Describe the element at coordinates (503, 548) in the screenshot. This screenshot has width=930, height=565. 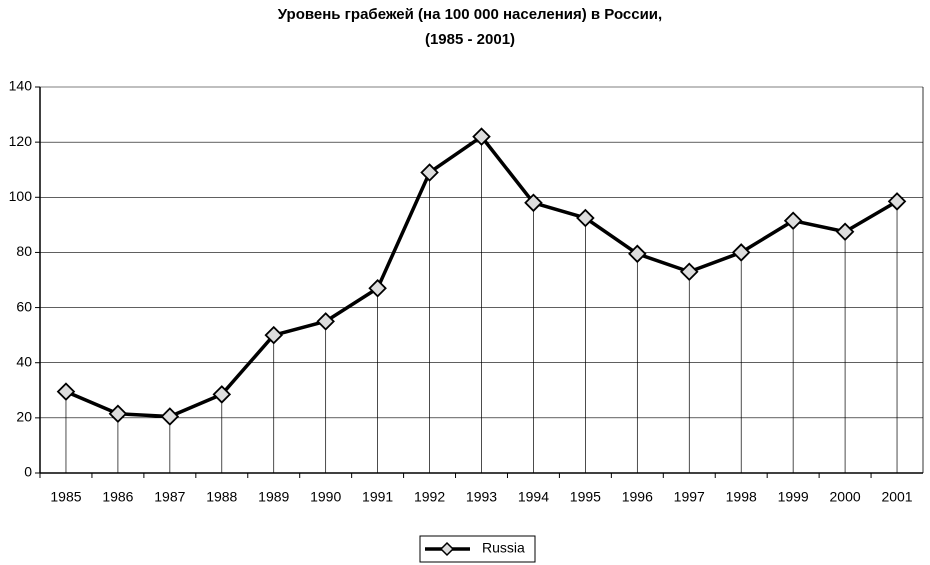
I see `legend-label: Russia` at that location.